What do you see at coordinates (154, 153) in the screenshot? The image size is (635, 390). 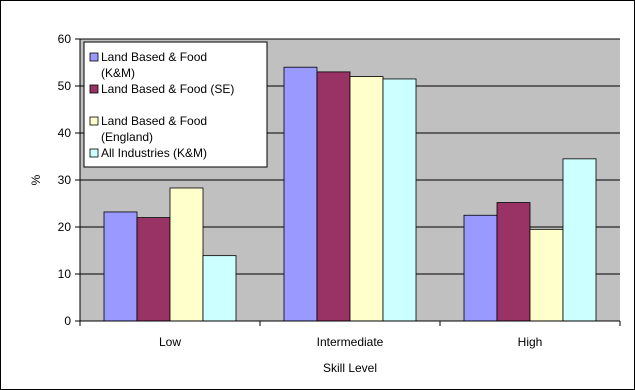 I see `legend-label: All Industries (K&M)` at bounding box center [154, 153].